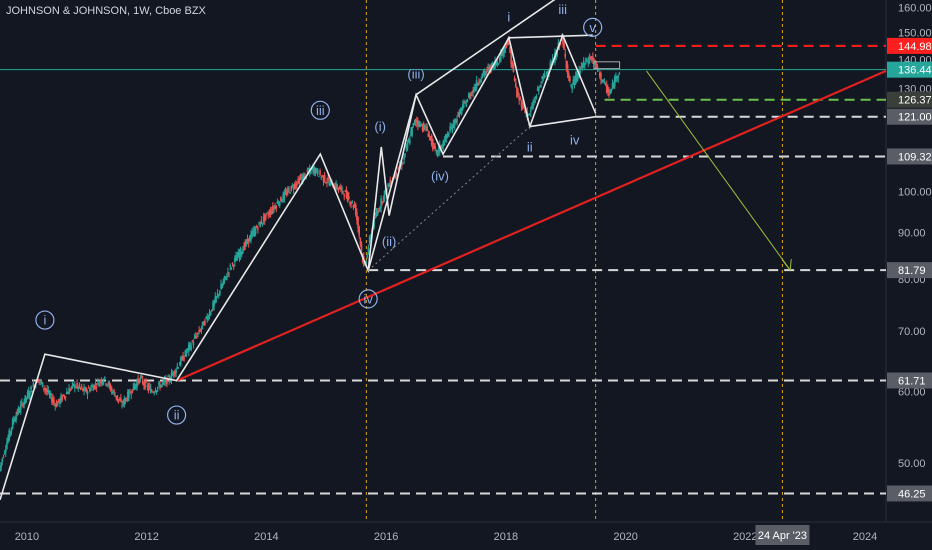 The image size is (932, 550). Describe the element at coordinates (912, 234) in the screenshot. I see `y-tick-label: 90.00` at that location.